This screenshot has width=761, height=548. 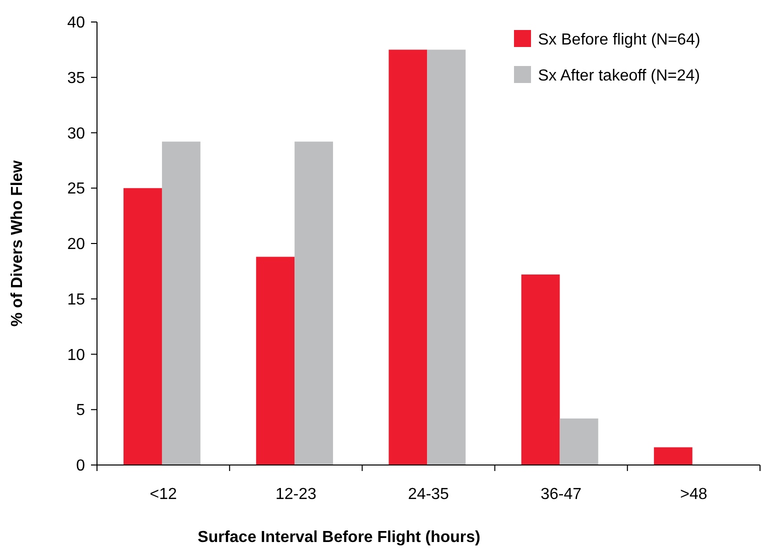 What do you see at coordinates (429, 494) in the screenshot?
I see `x-tick-label: 24-35` at bounding box center [429, 494].